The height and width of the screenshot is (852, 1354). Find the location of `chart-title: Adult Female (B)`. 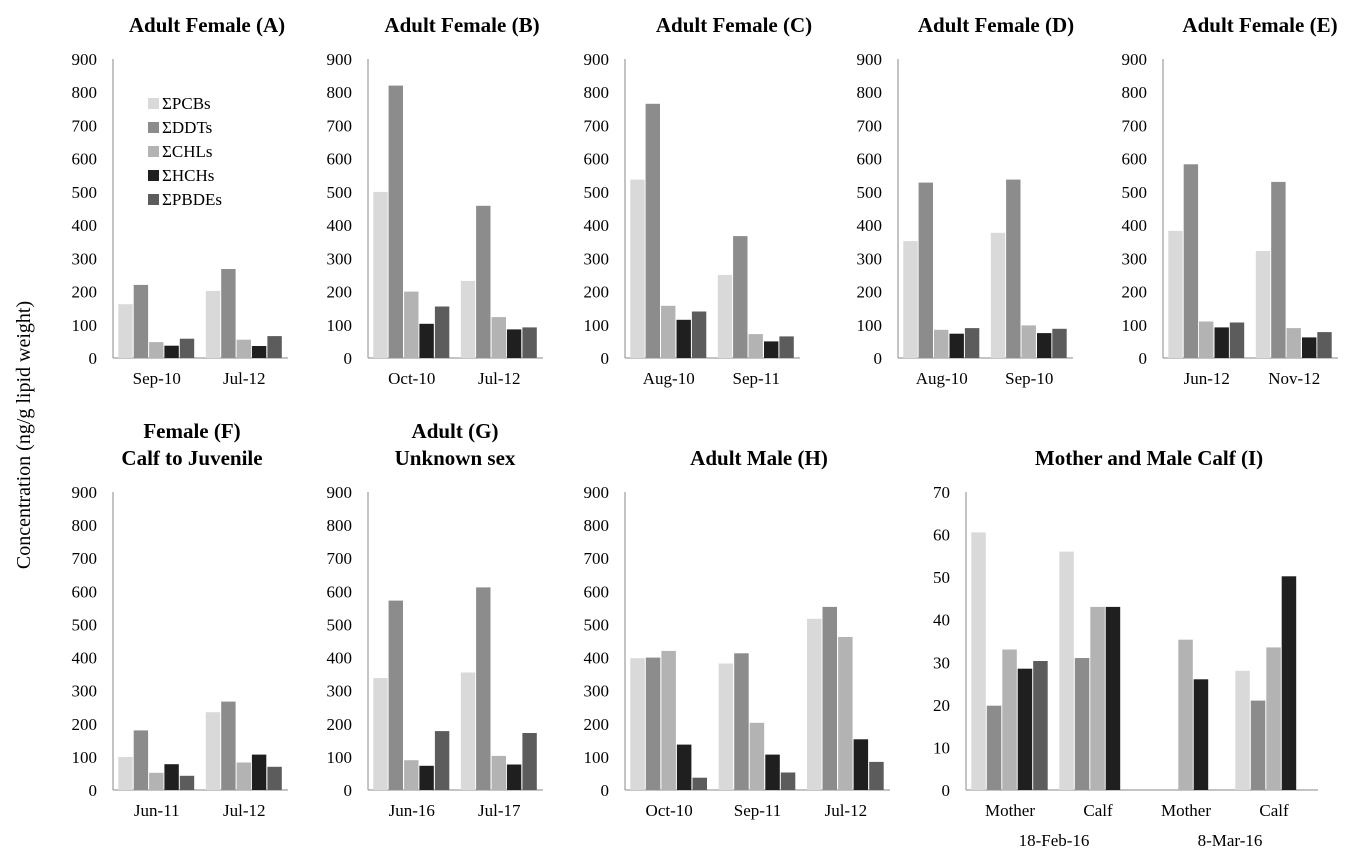

chart-title: Adult Female (B) is located at coordinates (461, 25).